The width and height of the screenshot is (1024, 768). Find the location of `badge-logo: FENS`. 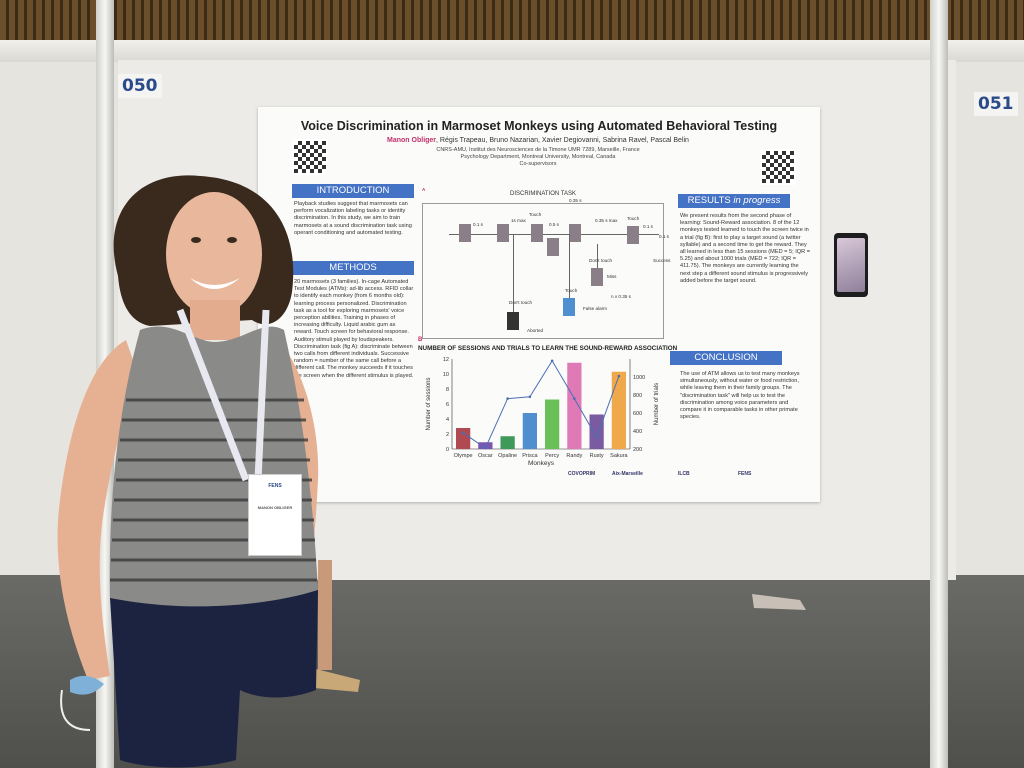

badge-logo: FENS is located at coordinates (275, 486).